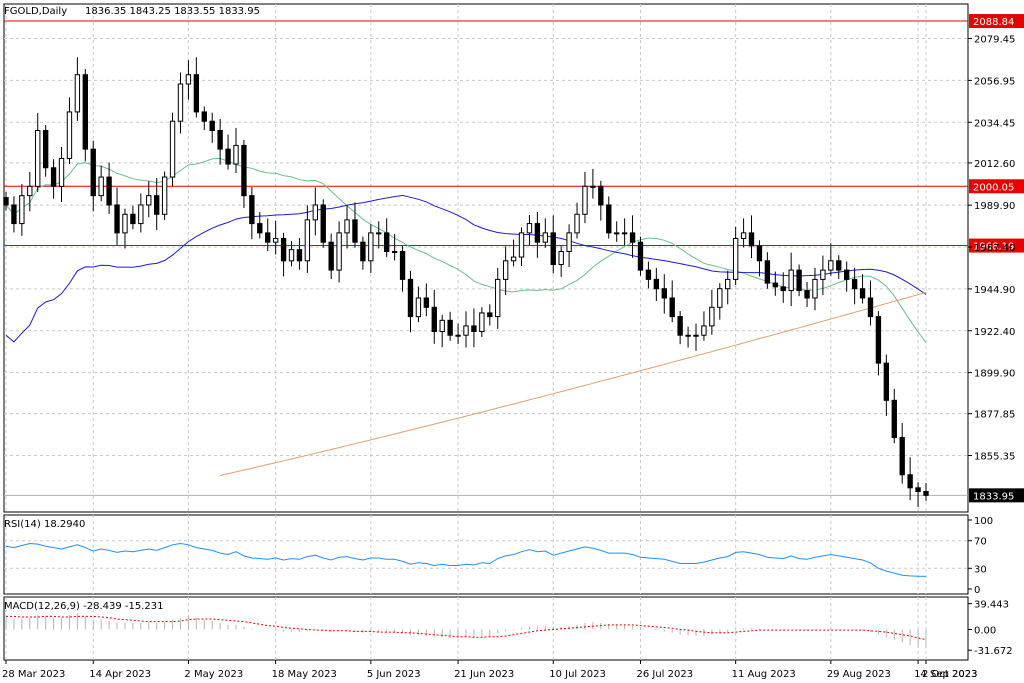 The width and height of the screenshot is (1024, 683). What do you see at coordinates (980, 569) in the screenshot?
I see `rsi-tick-label: 30` at bounding box center [980, 569].